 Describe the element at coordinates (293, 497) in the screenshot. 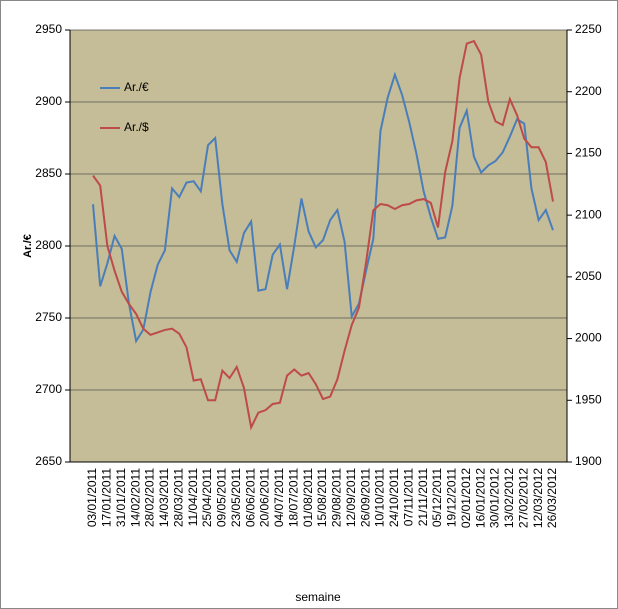

I see `x-tick-label: 18/07/2011` at that location.